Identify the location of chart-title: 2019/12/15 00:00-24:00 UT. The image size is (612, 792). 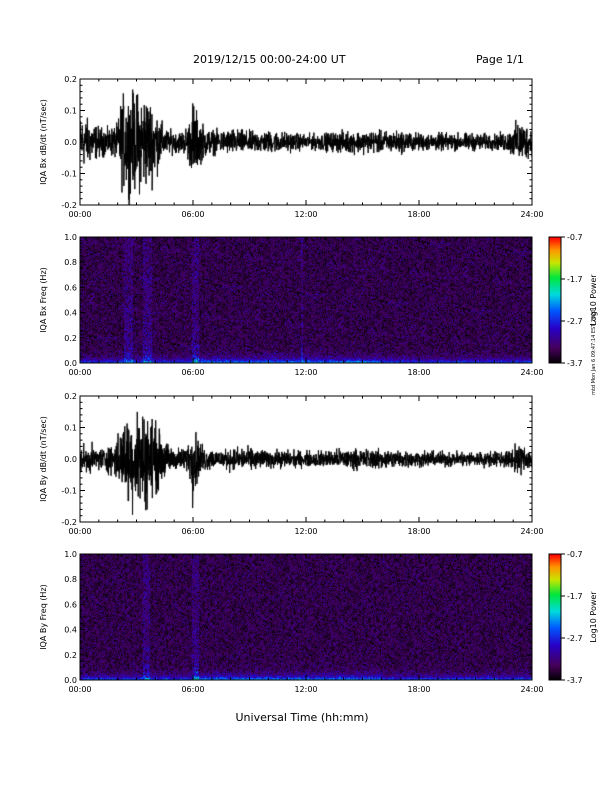
(269, 59).